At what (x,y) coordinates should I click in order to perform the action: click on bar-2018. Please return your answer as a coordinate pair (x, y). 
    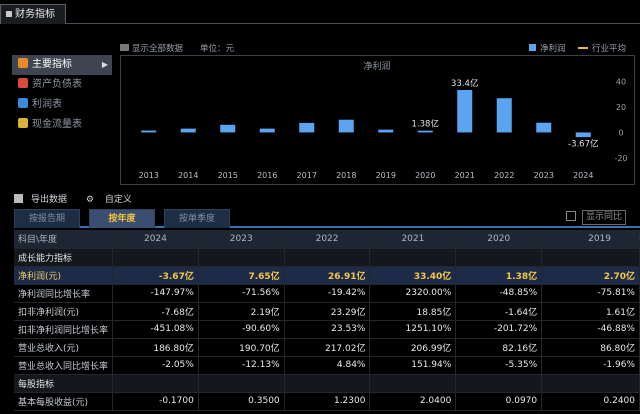
    Looking at the image, I should click on (346, 126).